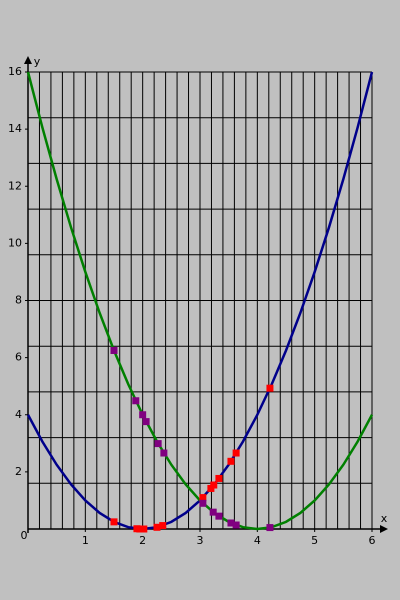 The height and width of the screenshot is (600, 400). Describe the element at coordinates (200, 540) in the screenshot. I see `x-tick-label: 3` at that location.